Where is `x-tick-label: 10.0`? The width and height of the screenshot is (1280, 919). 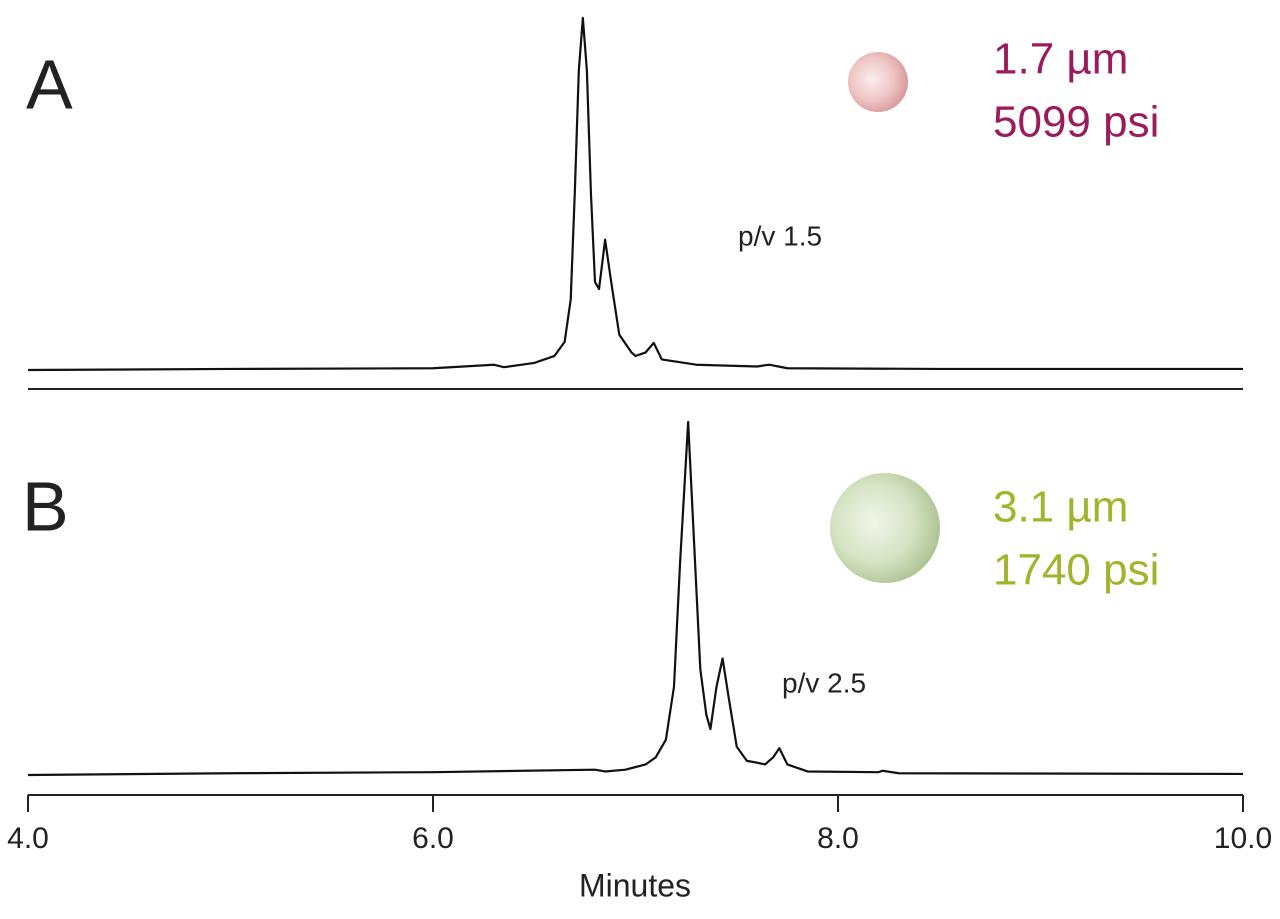 x-tick-label: 10.0 is located at coordinates (1243, 838).